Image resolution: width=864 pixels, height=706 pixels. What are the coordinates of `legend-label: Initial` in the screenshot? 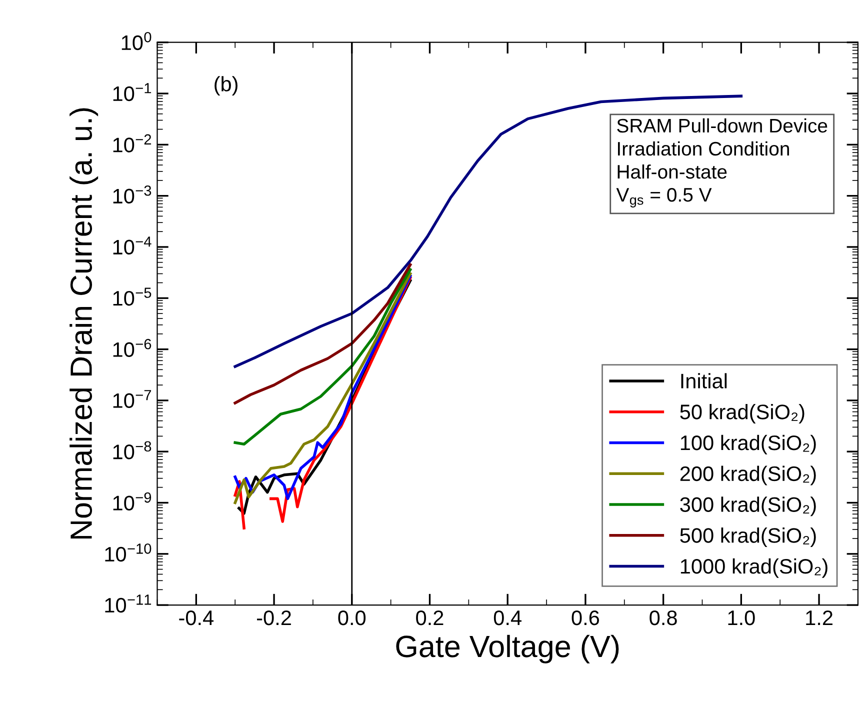 It's located at (704, 380).